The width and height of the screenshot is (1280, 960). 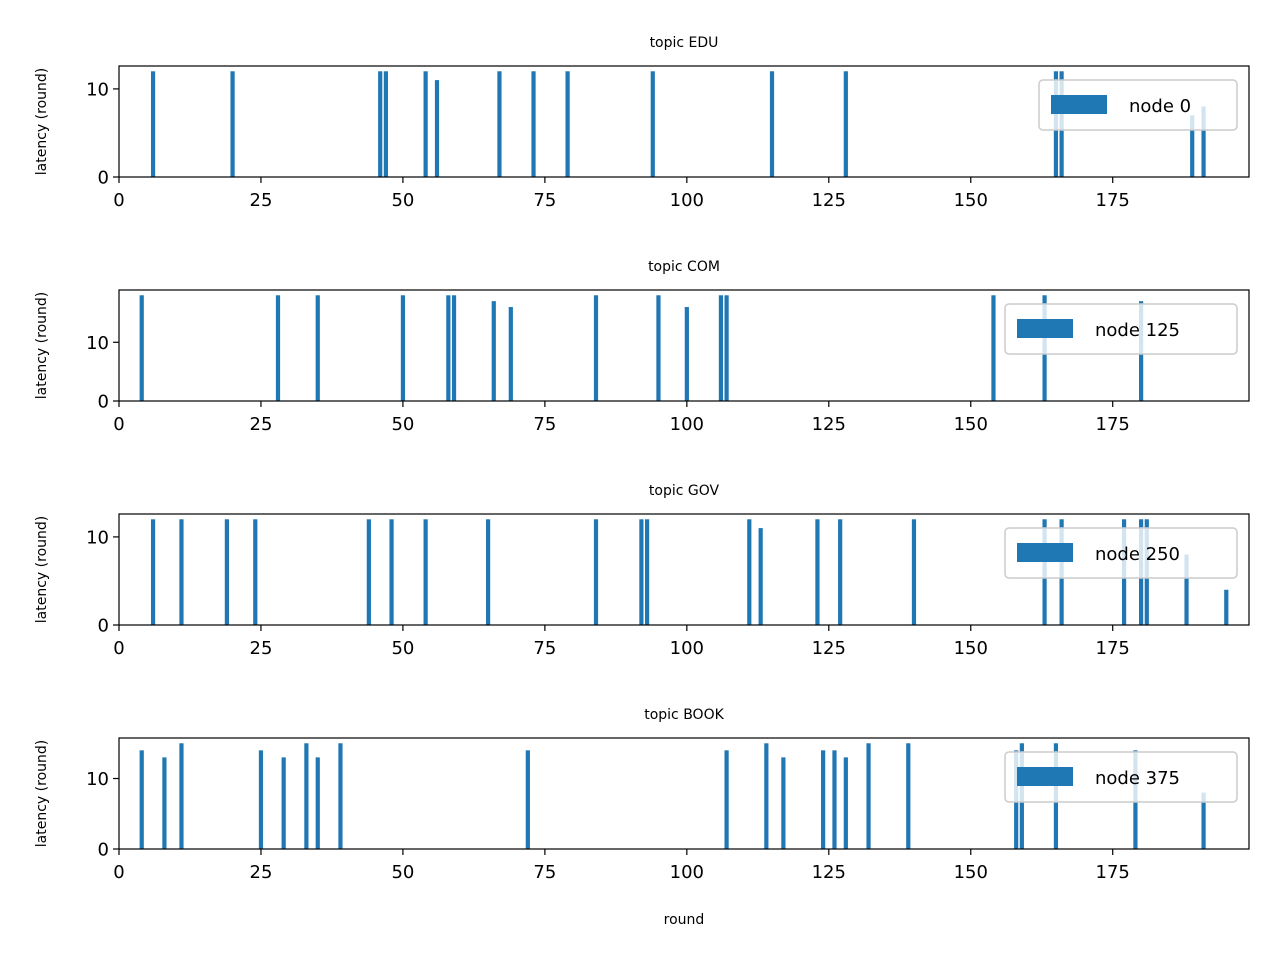 I want to click on legend-label: node 0, so click(x=1160, y=106).